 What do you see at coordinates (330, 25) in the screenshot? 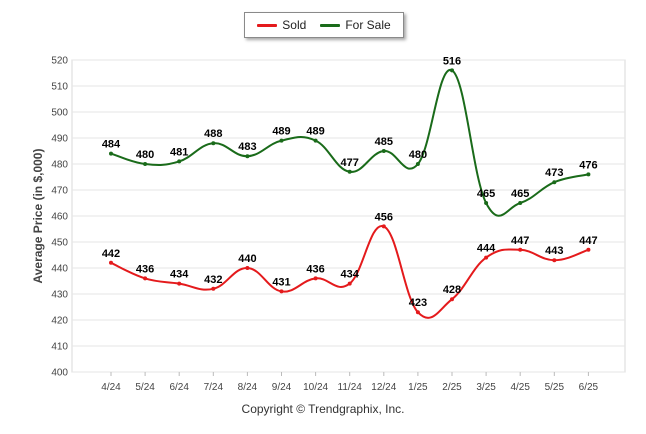
I see `legend-swatch-for-sale` at bounding box center [330, 25].